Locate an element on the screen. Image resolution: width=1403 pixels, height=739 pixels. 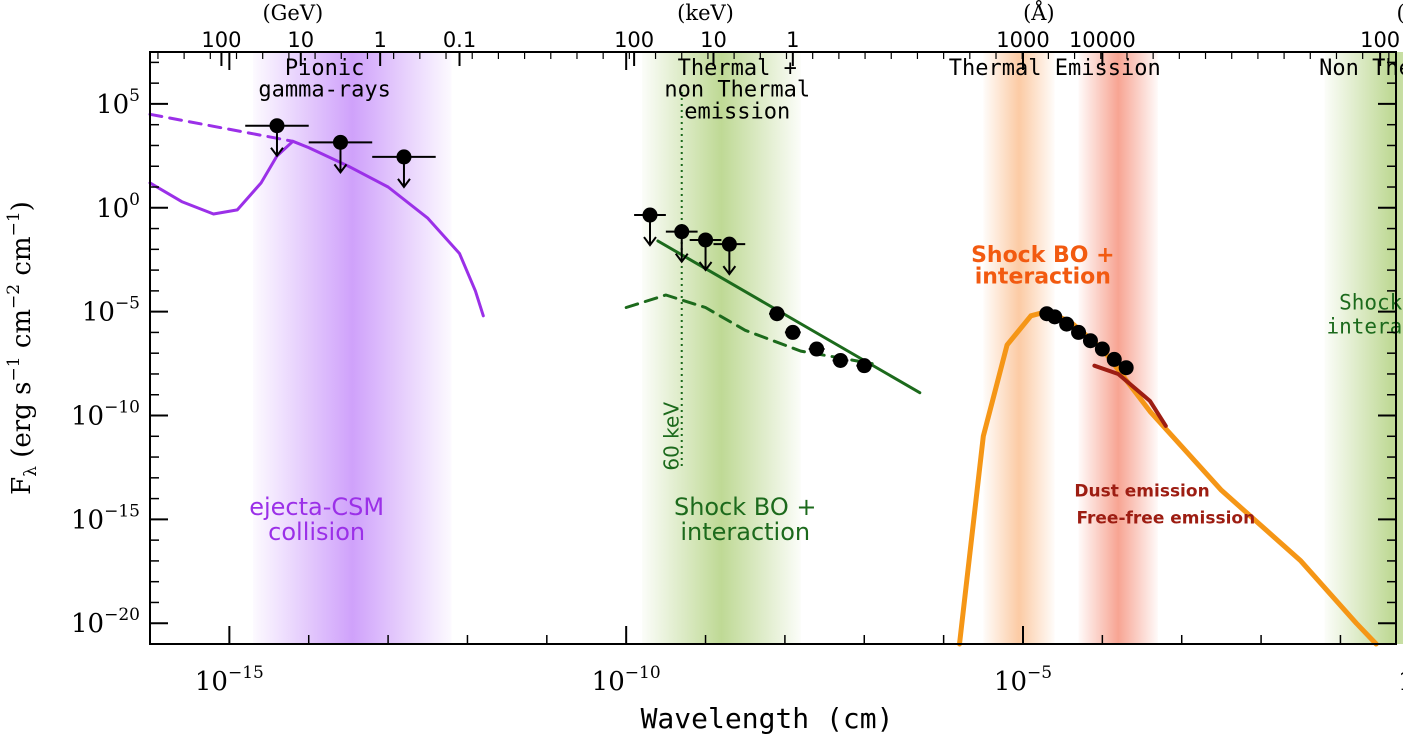
annotation-dust: Dust emission is located at coordinates (1141, 492).